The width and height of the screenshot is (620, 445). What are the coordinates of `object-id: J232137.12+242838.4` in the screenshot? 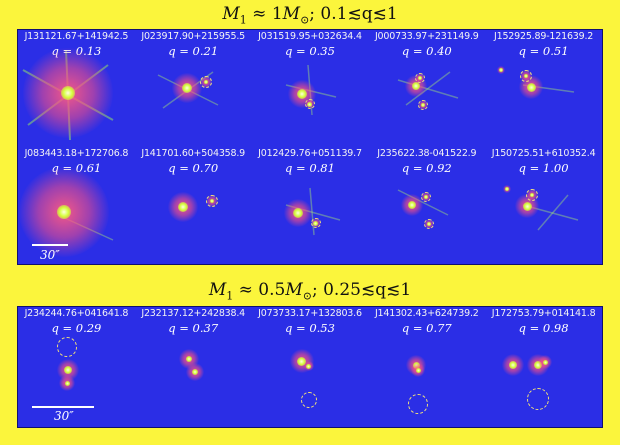 It's located at (193, 313).